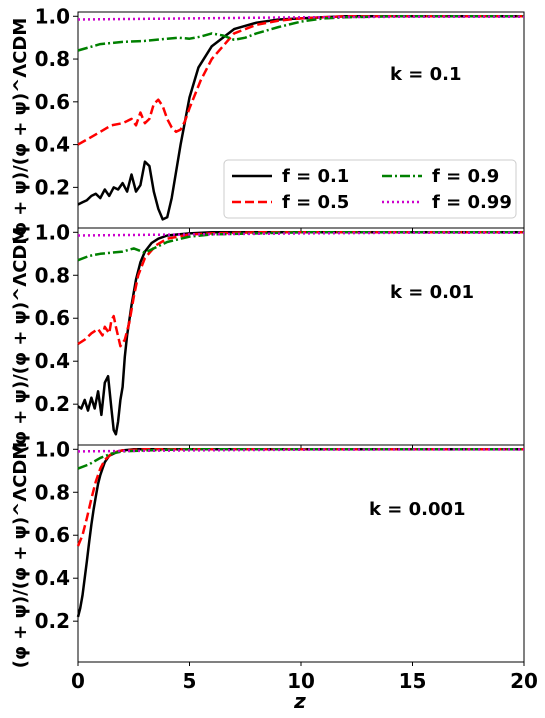 This screenshot has height=718, width=545. Describe the element at coordinates (524, 681) in the screenshot. I see `x-tick-label: 20` at that location.